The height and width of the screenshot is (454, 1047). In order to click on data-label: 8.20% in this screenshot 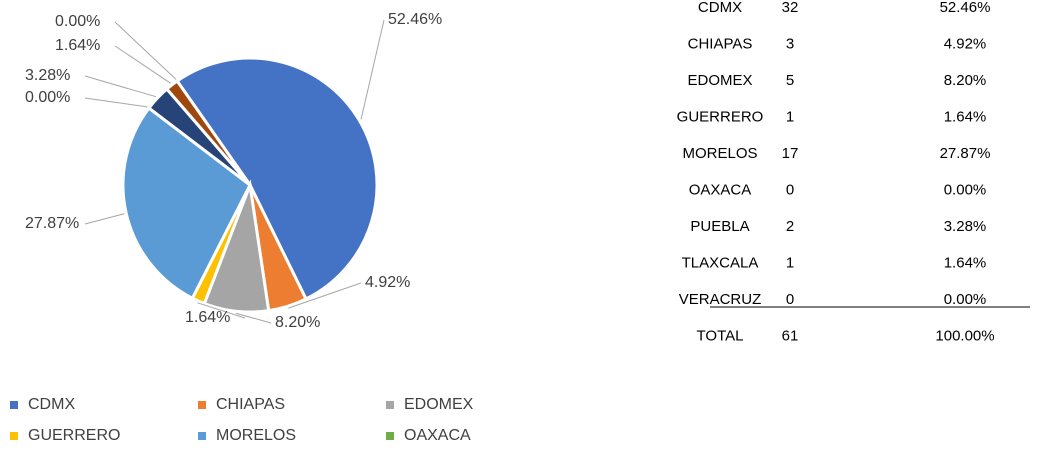, I will do `click(297, 322)`.